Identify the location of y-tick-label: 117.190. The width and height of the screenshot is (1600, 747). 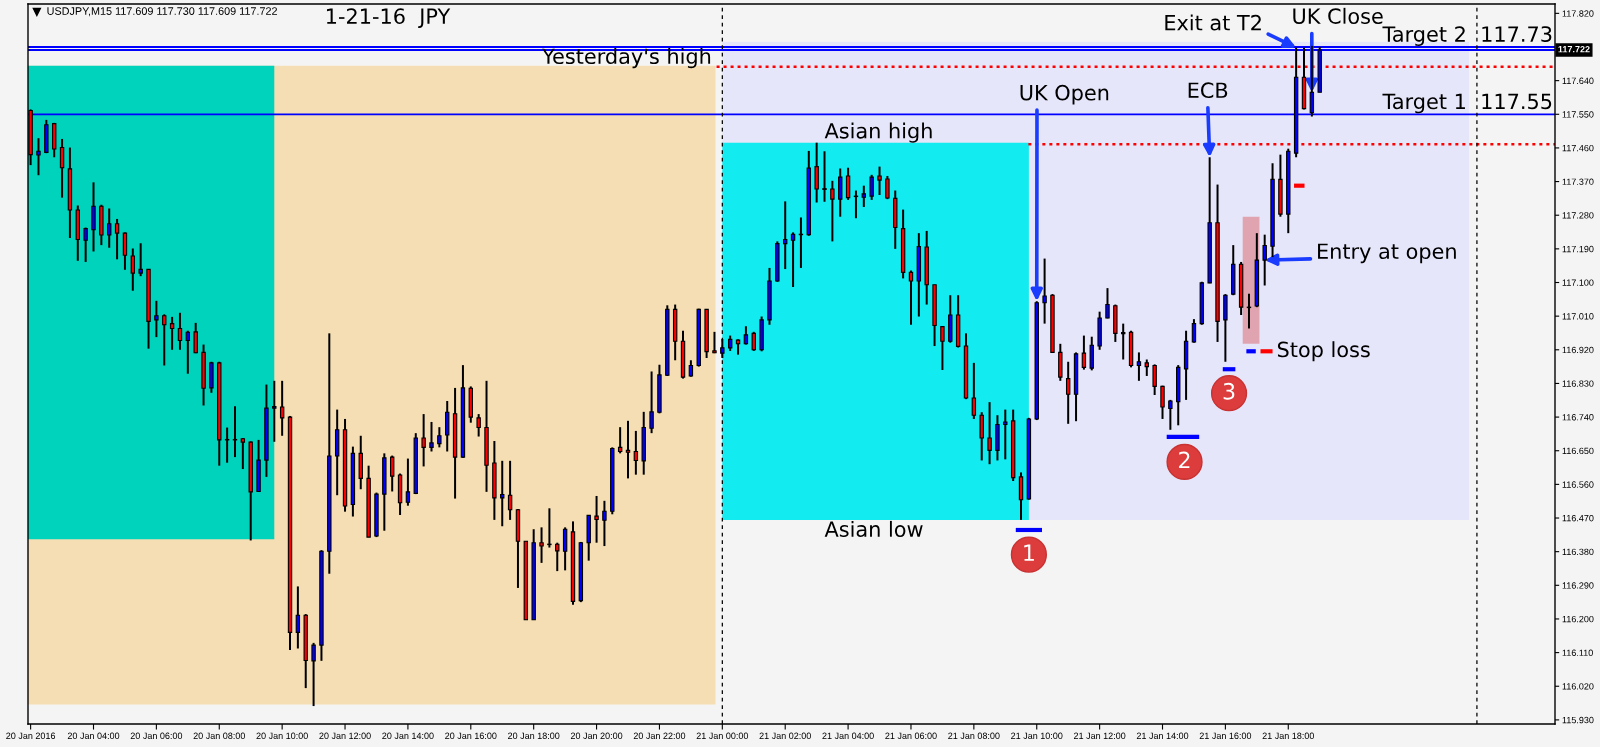
(1578, 249).